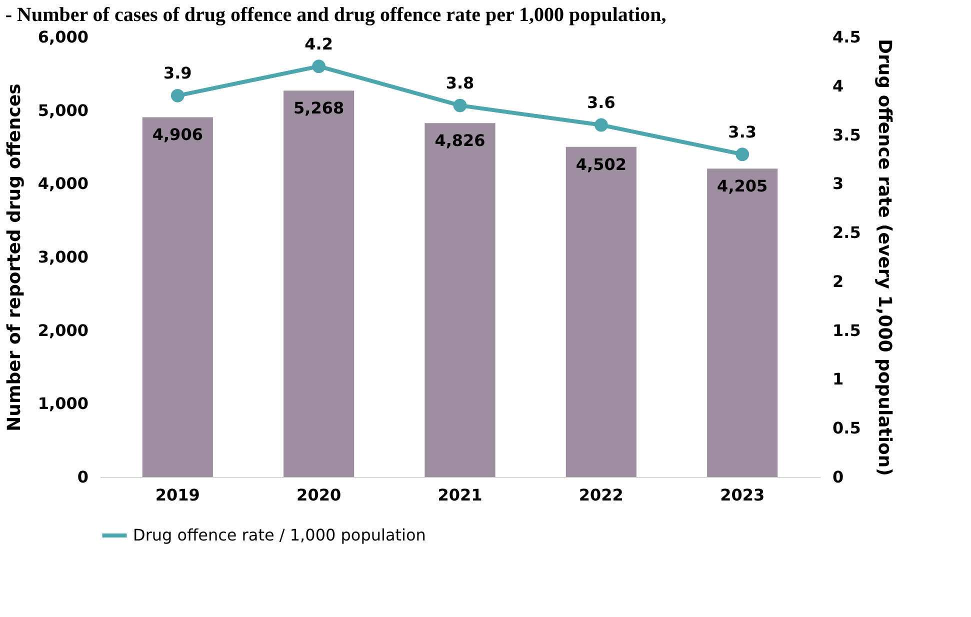  What do you see at coordinates (177, 134) in the screenshot?
I see `data-label: 4,906` at bounding box center [177, 134].